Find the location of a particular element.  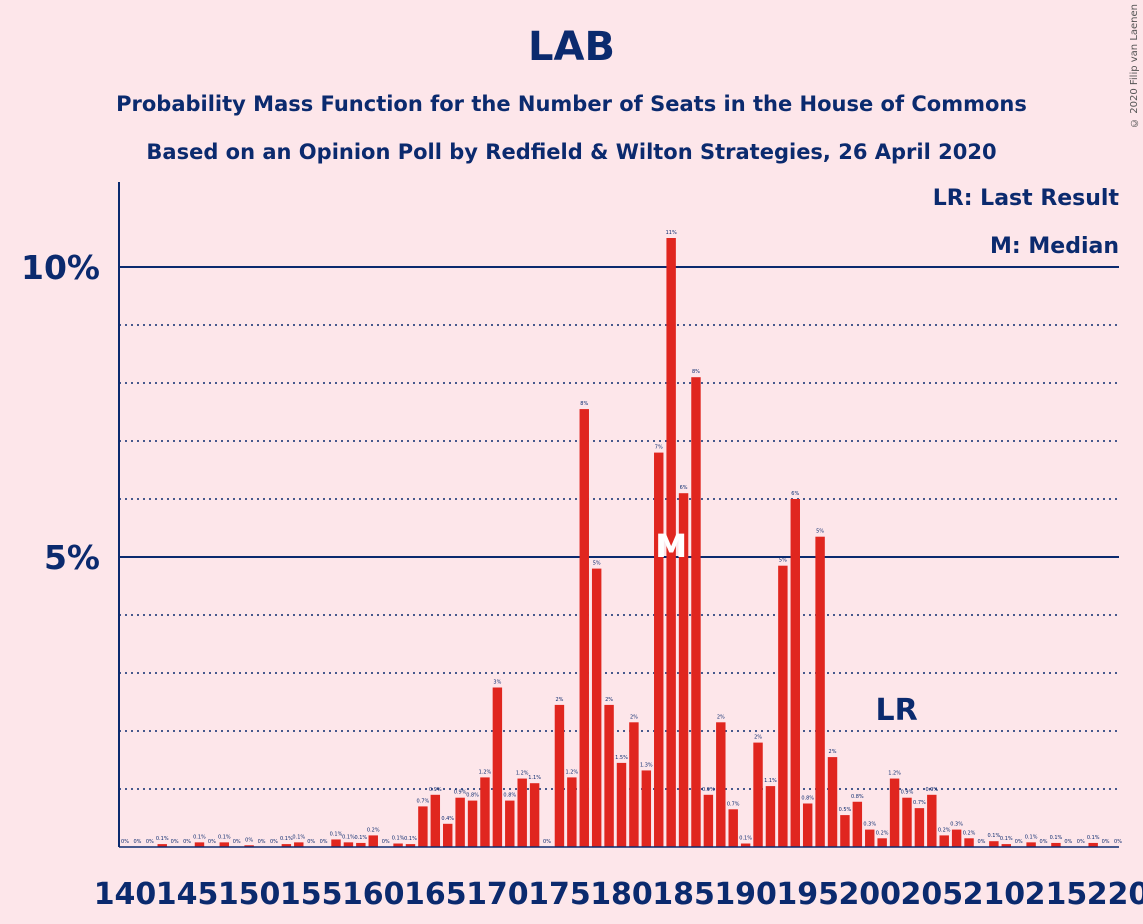

last-result-marker: LR is located at coordinates (896, 710).